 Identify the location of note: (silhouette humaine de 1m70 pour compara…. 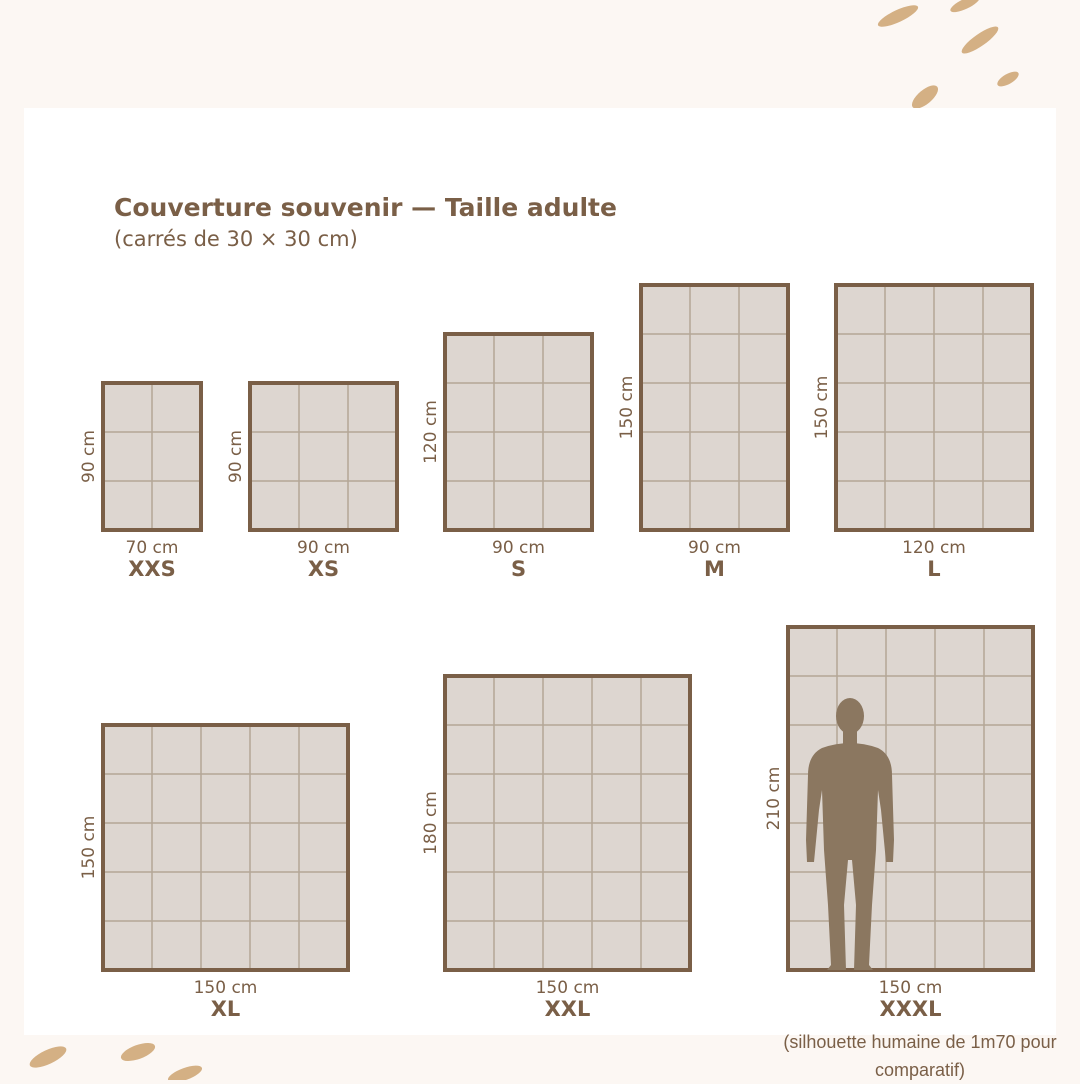
(920, 1056).